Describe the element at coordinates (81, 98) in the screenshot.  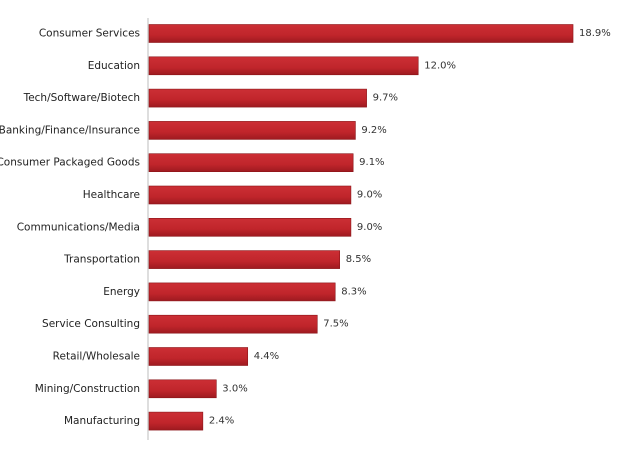
I see `category-label: Tech/Software/Biotech` at that location.